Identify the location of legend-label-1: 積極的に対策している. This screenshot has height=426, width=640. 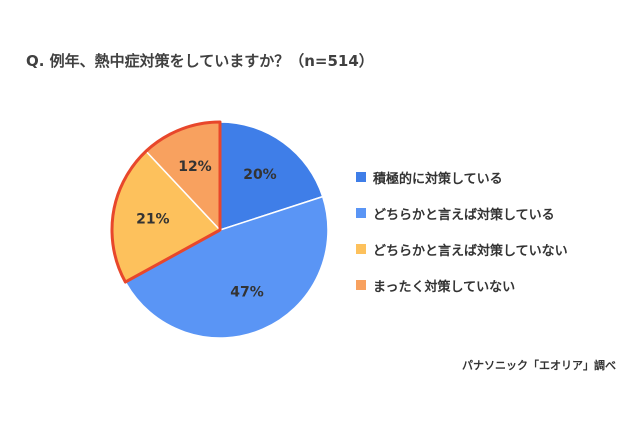
(438, 179).